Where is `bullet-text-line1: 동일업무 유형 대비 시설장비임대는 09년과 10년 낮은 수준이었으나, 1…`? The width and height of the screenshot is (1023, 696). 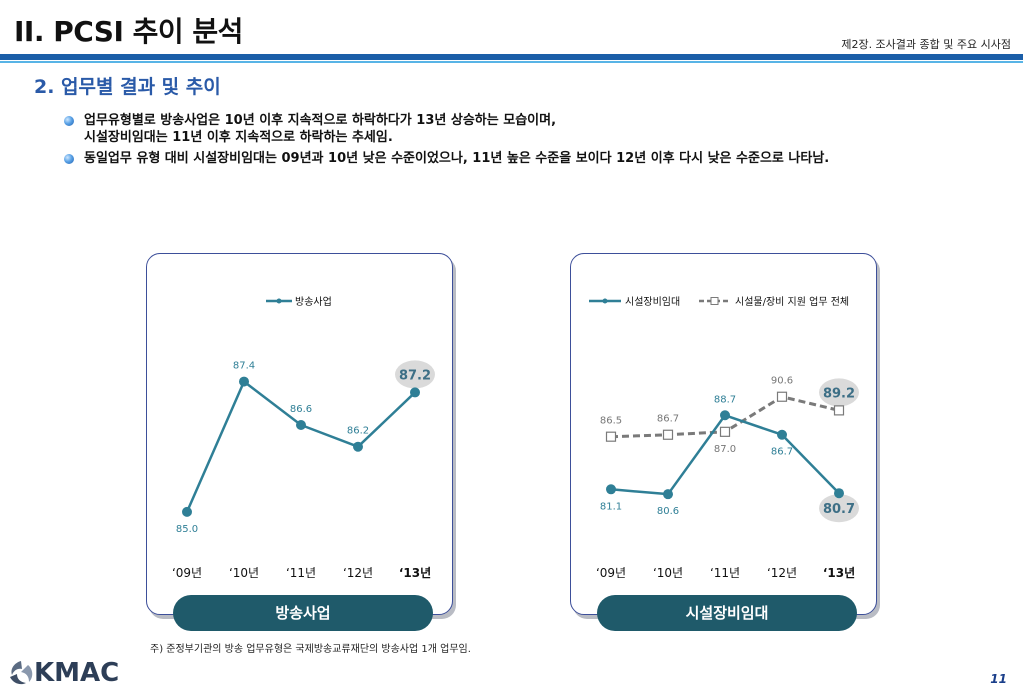
bullet-text-line1: 동일업무 유형 대비 시설장비임대는 09년과 10년 낮은 수준이었으나, 1… is located at coordinates (457, 158).